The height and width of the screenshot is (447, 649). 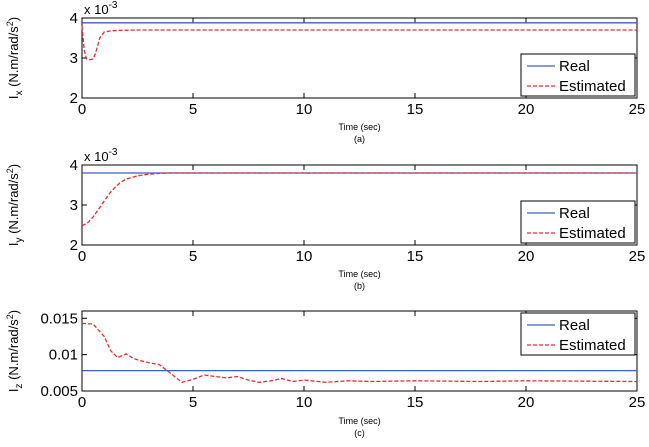 I want to click on y-axis-label: Iy (N.m/rad/s2), so click(x=15, y=205).